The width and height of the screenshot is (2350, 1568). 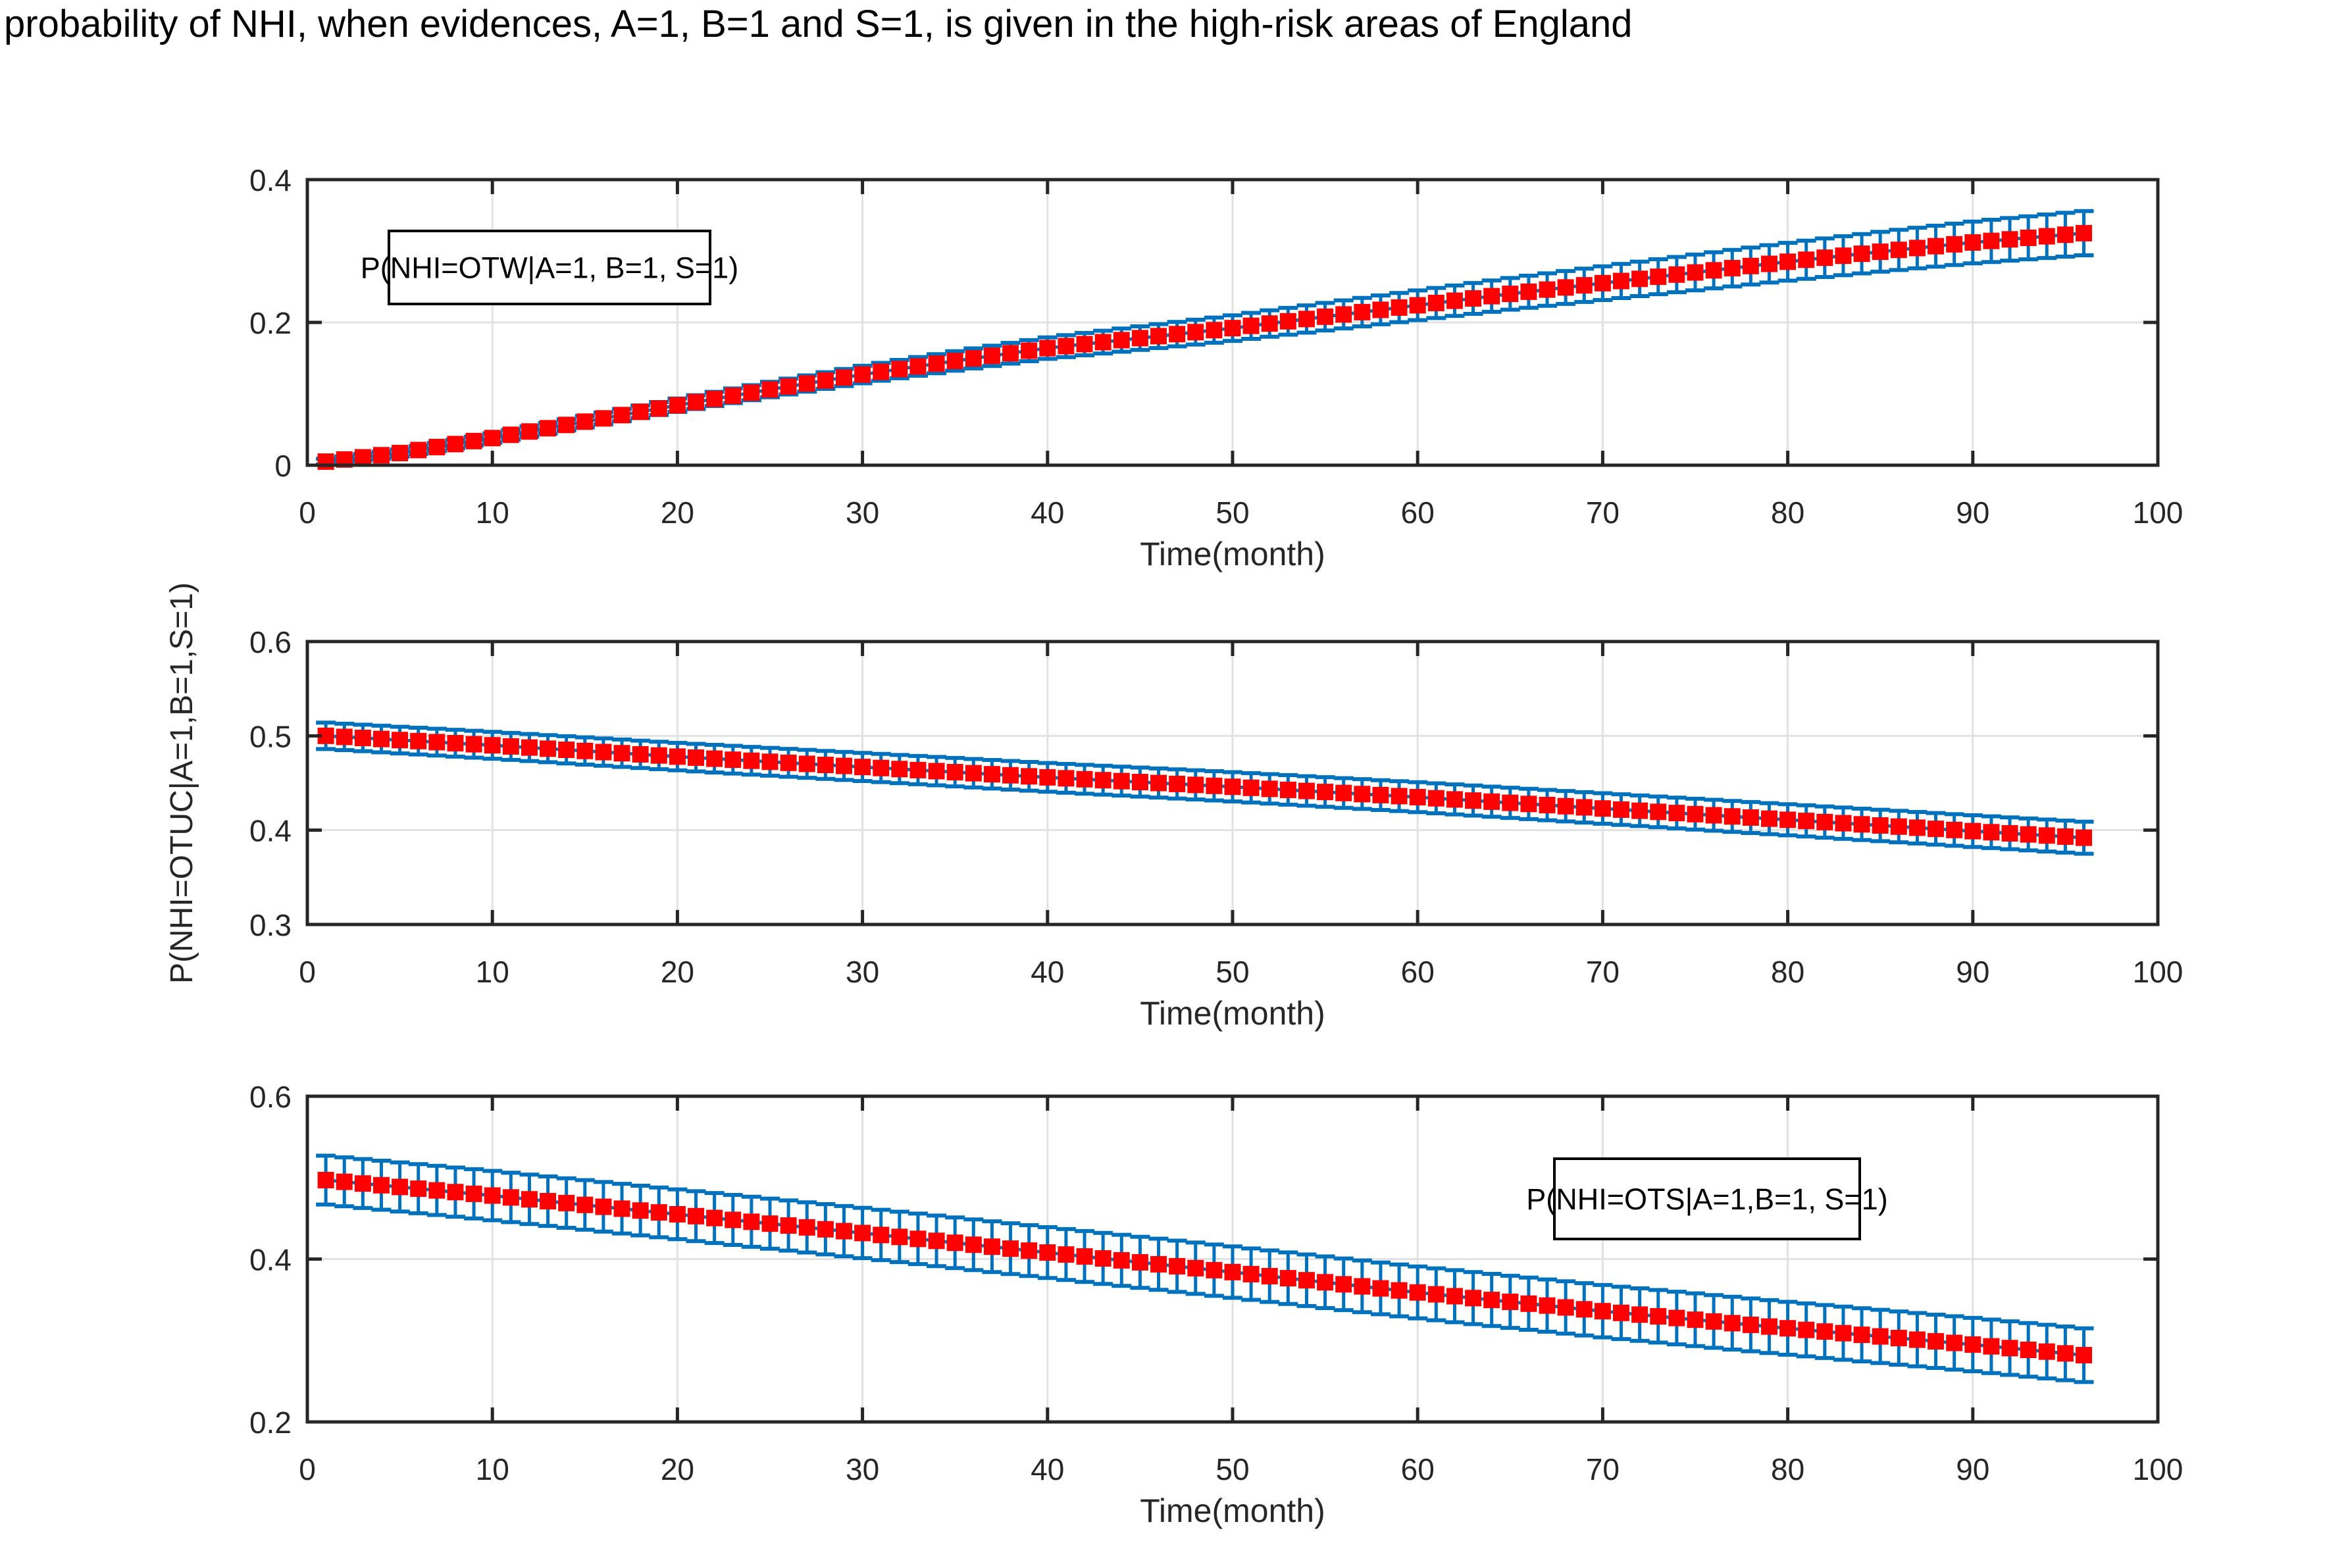 I want to click on y-tick-labels: 0.2 0.4 0.6, so click(x=270, y=1260).